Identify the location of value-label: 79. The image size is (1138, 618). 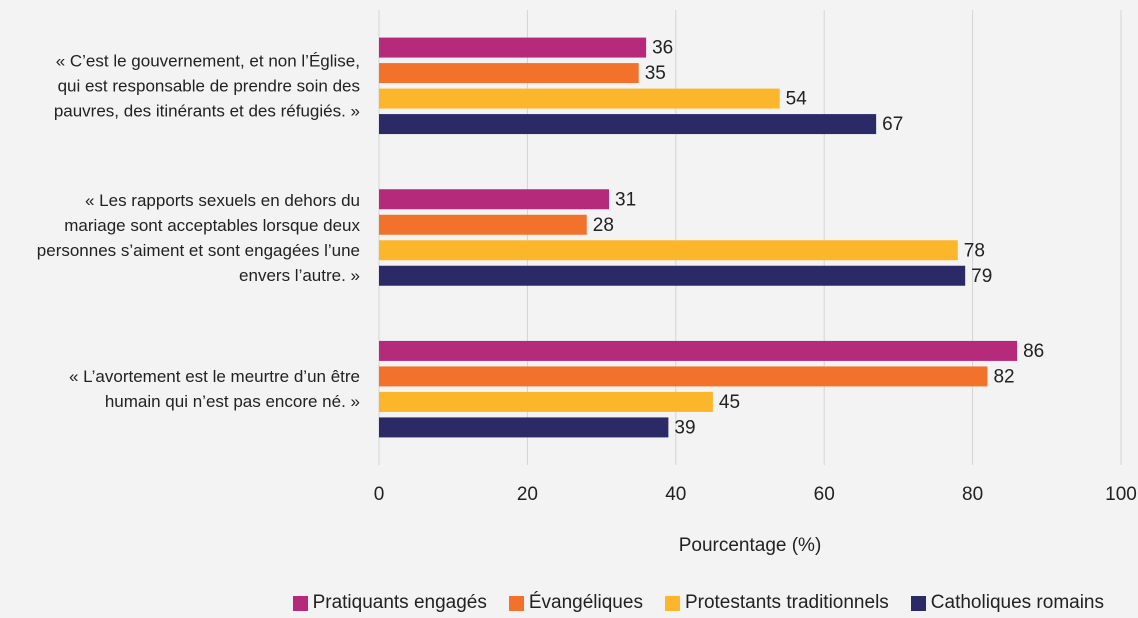
(981, 276).